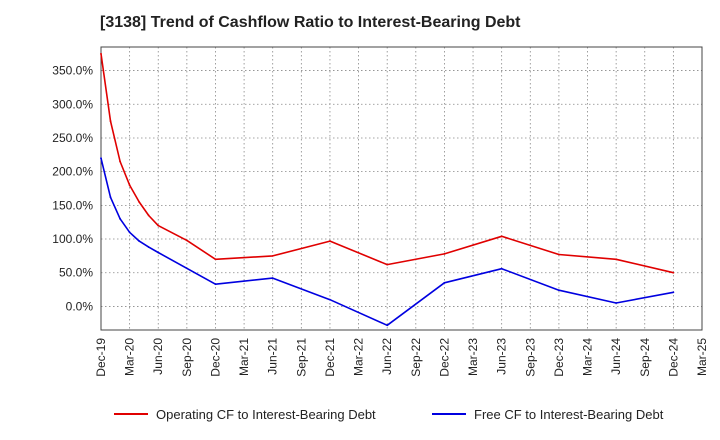 This screenshot has width=720, height=440. I want to click on y-tick-label: 250.0%, so click(72, 138).